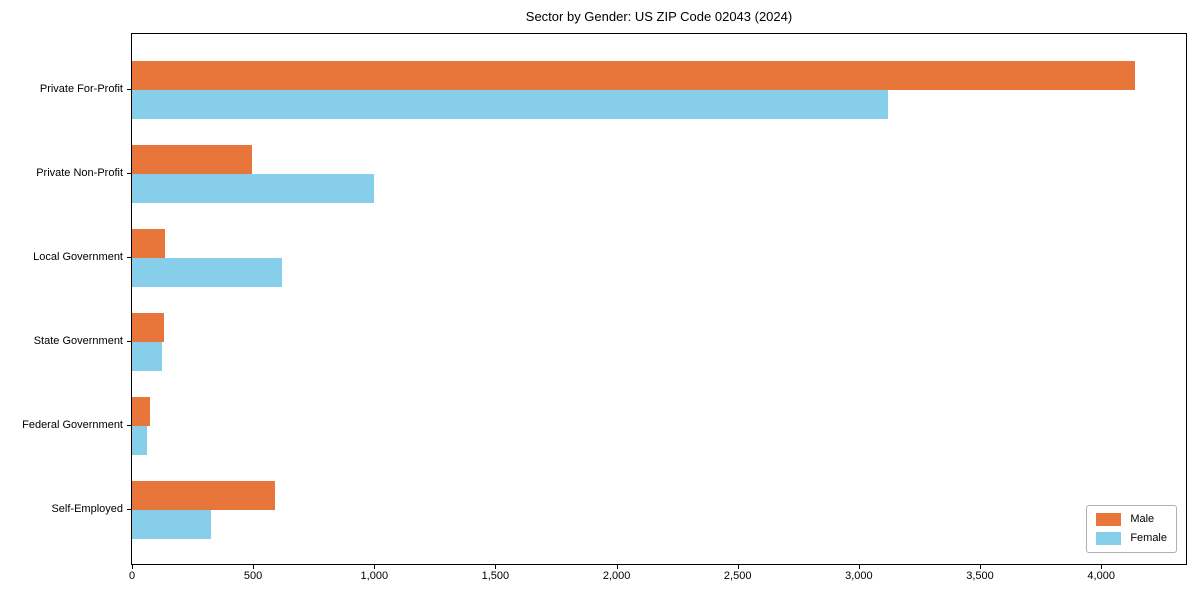  What do you see at coordinates (81, 89) in the screenshot?
I see `y-tick-label-0: Private For-Profit` at bounding box center [81, 89].